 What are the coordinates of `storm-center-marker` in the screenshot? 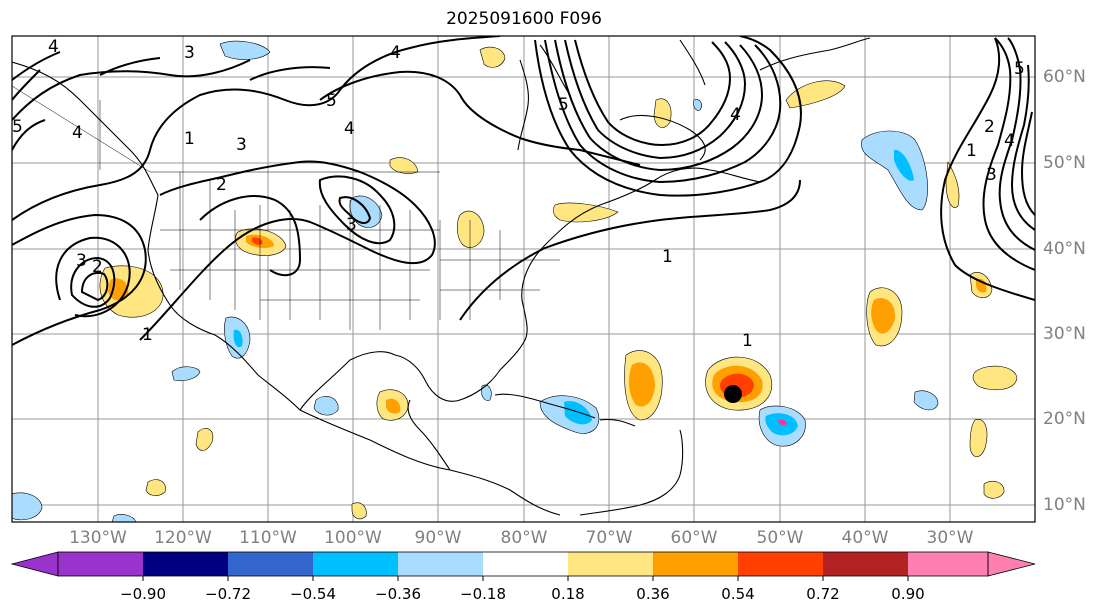 It's located at (733, 394).